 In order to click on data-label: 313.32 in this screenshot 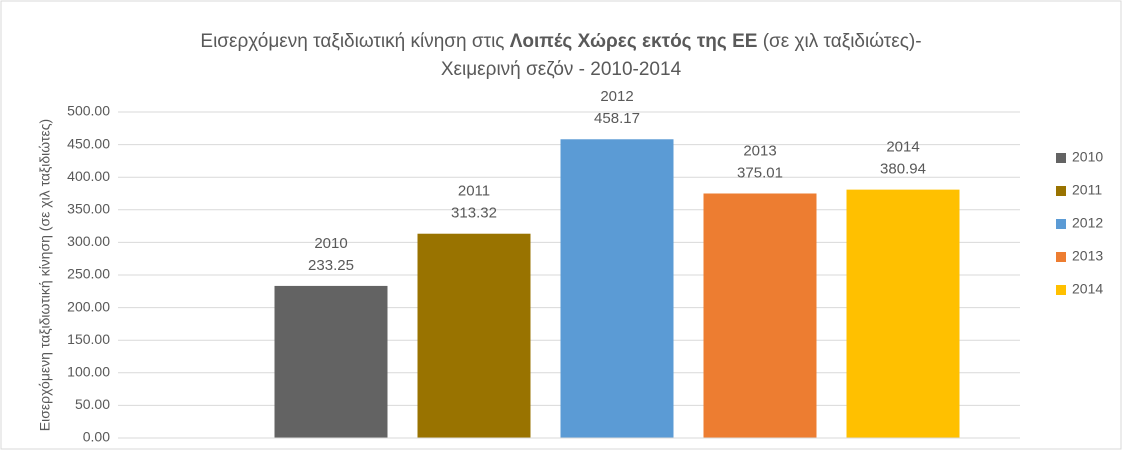, I will do `click(474, 213)`.